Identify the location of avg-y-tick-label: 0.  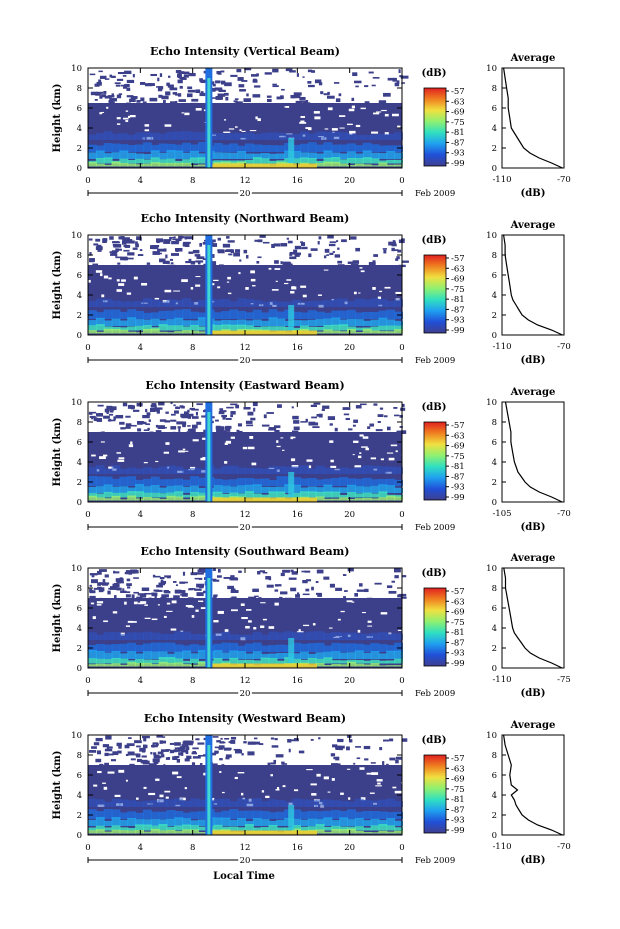
(494, 669).